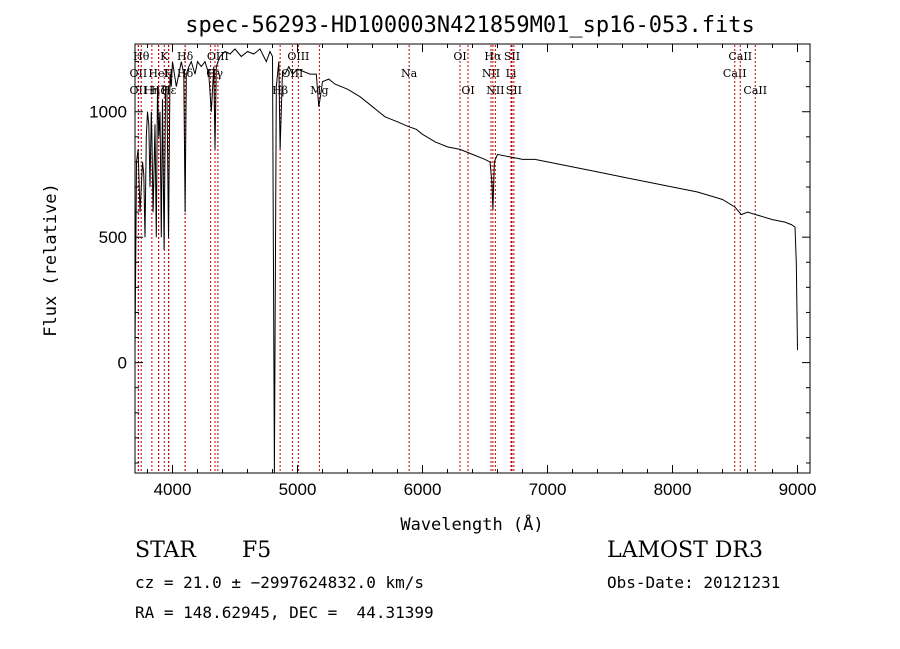 The image size is (900, 649). What do you see at coordinates (755, 90) in the screenshot?
I see `marker-label-29: CaII` at bounding box center [755, 90].